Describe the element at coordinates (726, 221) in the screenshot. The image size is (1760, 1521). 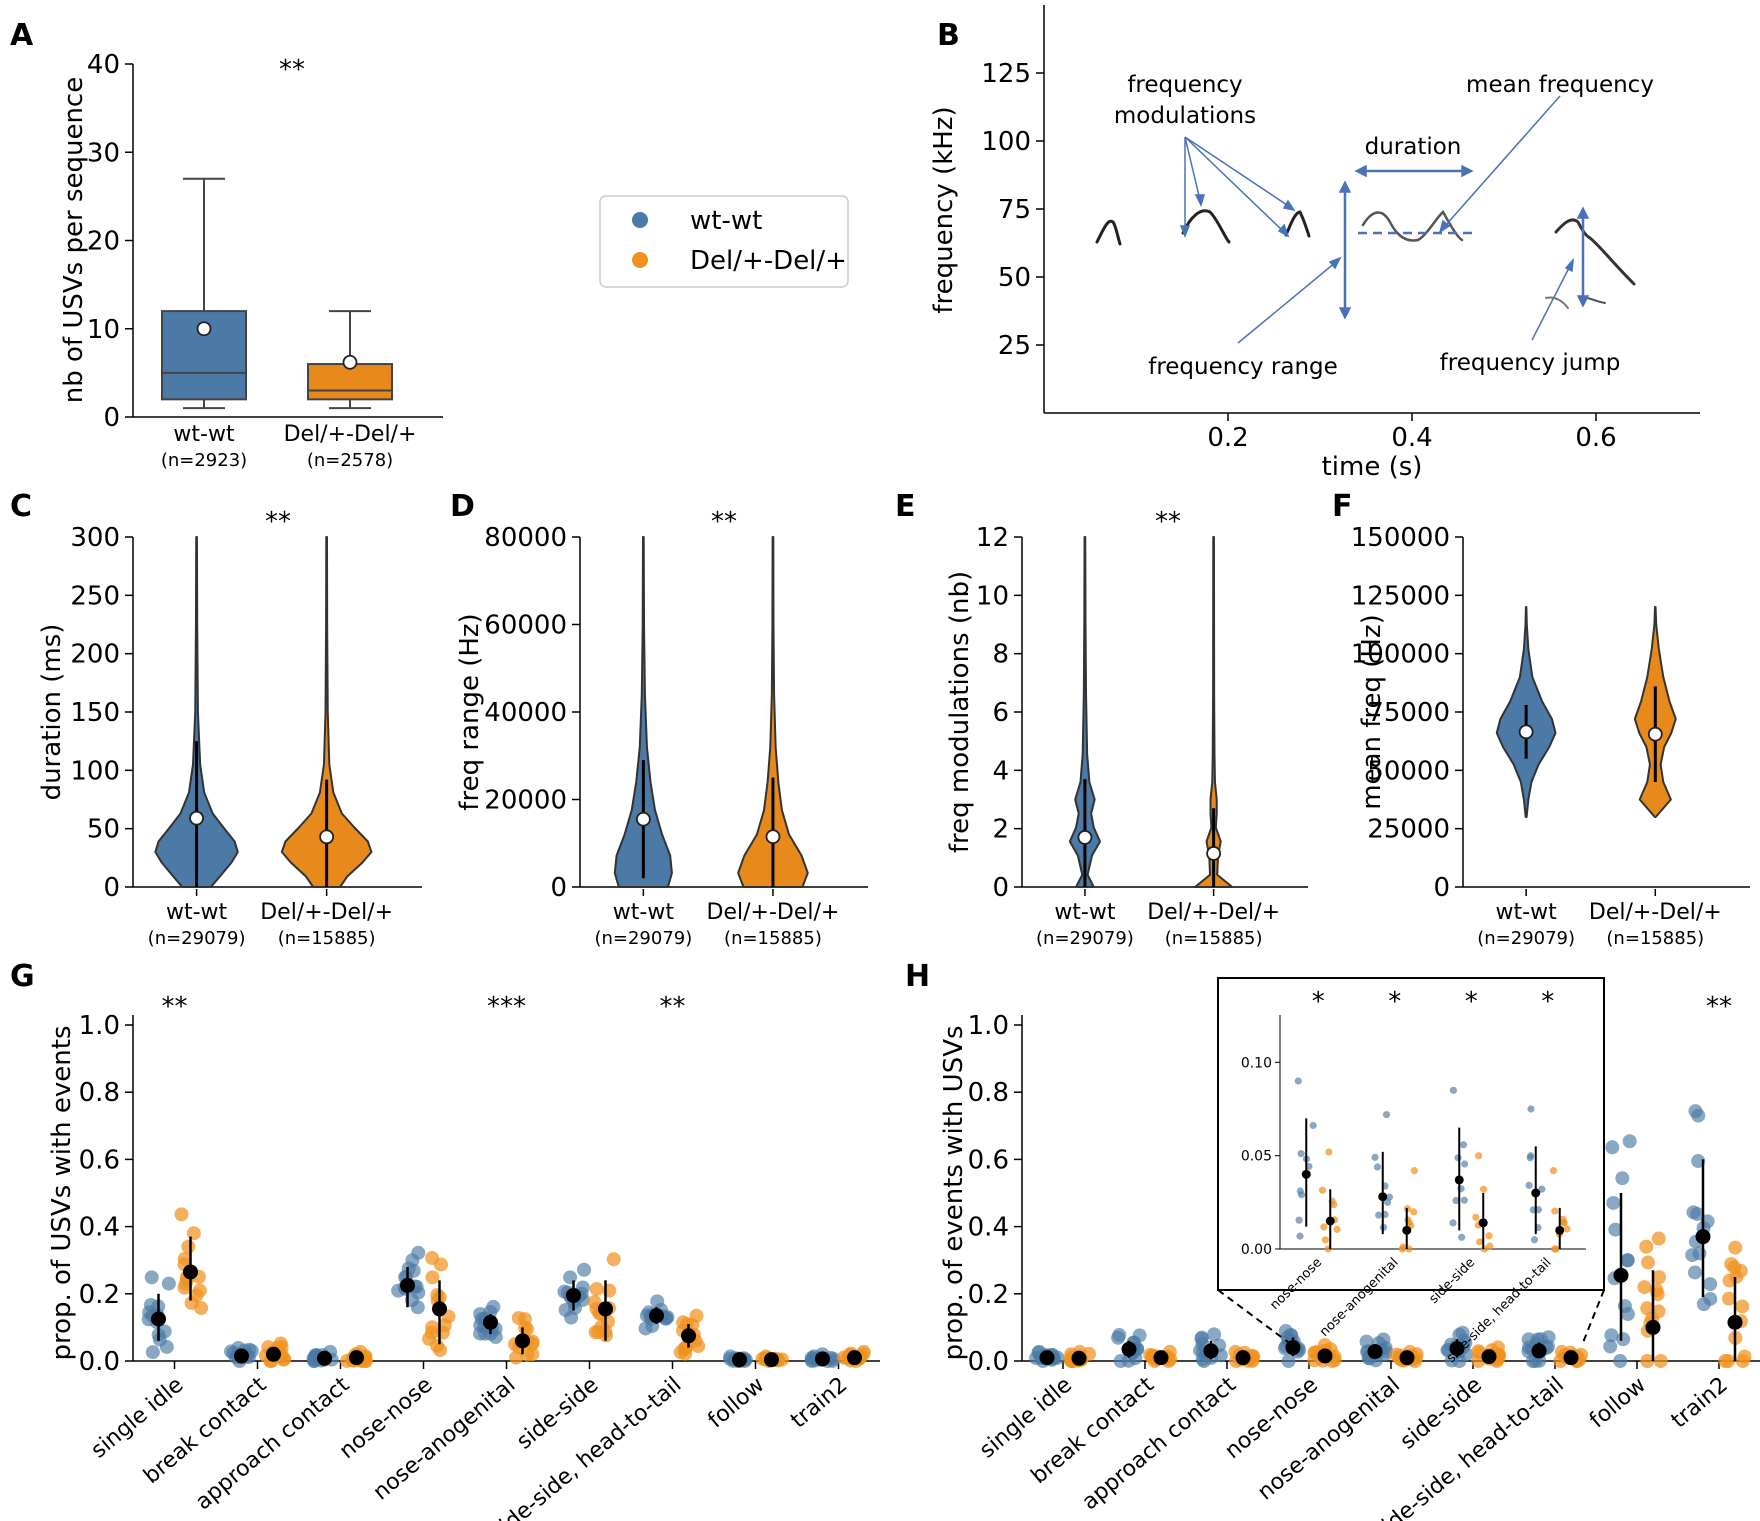
I see `legend-label-wt: wt-wt` at that location.